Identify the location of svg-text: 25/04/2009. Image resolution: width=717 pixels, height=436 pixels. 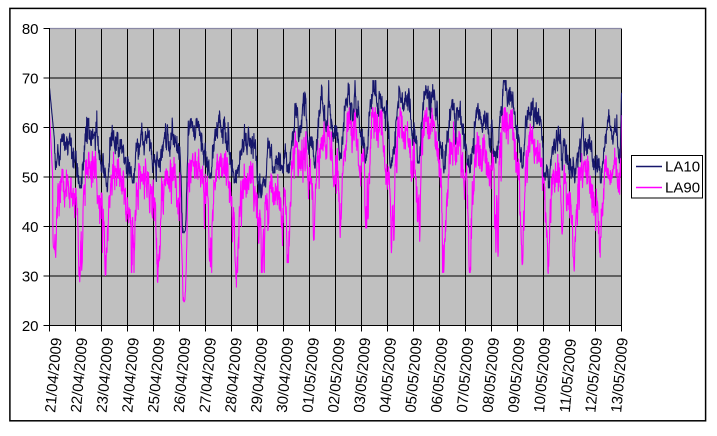
(156, 375).